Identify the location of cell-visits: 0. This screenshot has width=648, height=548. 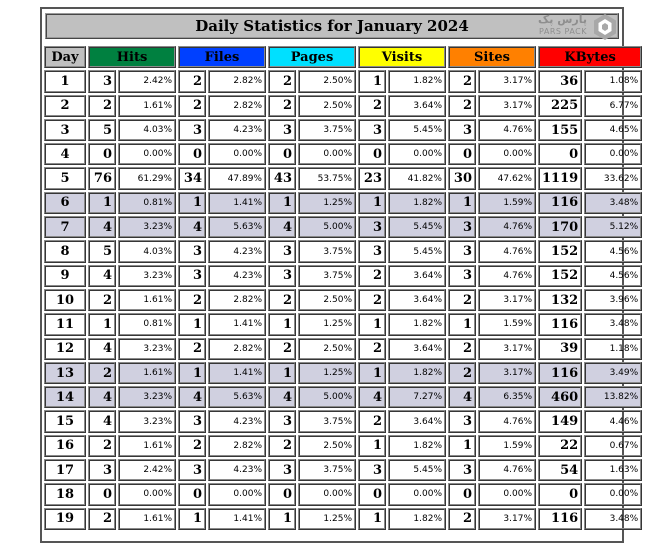
(372, 154).